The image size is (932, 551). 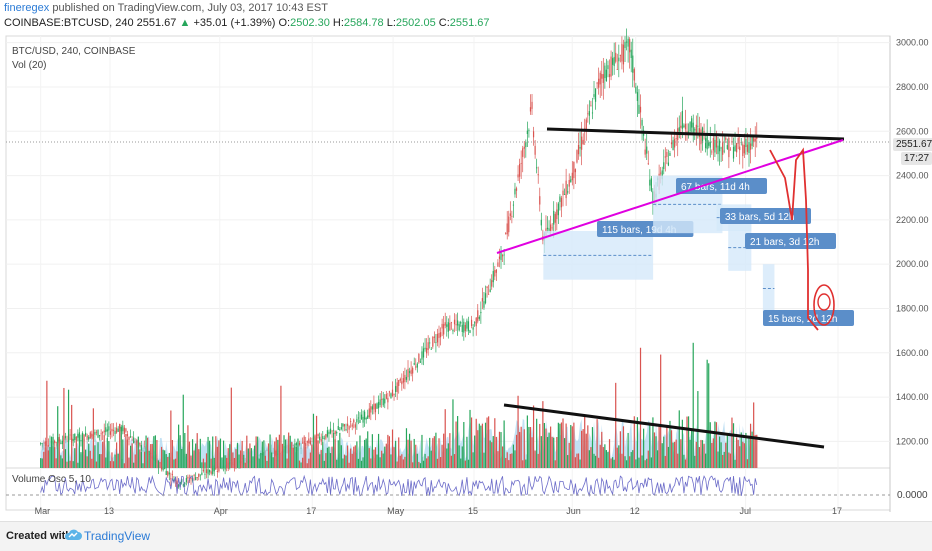 I want to click on publisher-name: fineregex, so click(x=27, y=8).